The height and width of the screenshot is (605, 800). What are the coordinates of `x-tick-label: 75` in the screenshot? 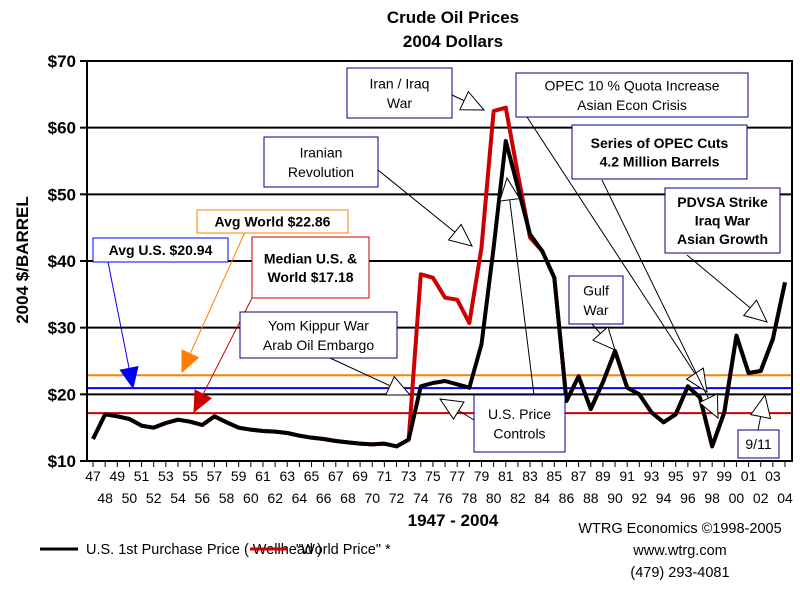 It's located at (433, 476).